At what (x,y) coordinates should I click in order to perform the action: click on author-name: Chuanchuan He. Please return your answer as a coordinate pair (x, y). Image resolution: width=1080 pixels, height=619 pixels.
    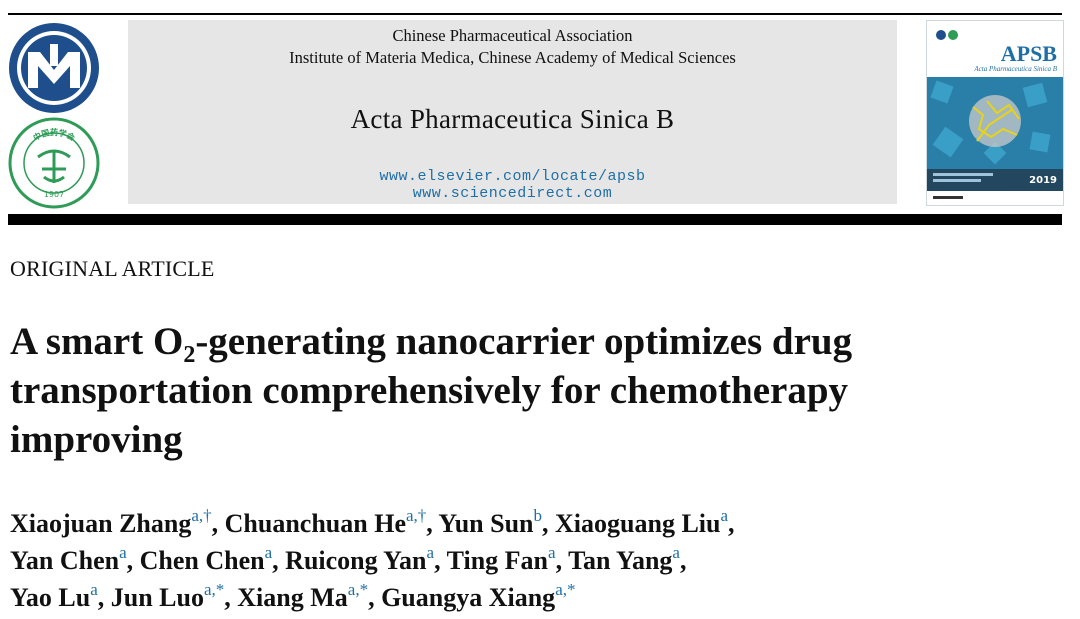
    Looking at the image, I should click on (315, 523).